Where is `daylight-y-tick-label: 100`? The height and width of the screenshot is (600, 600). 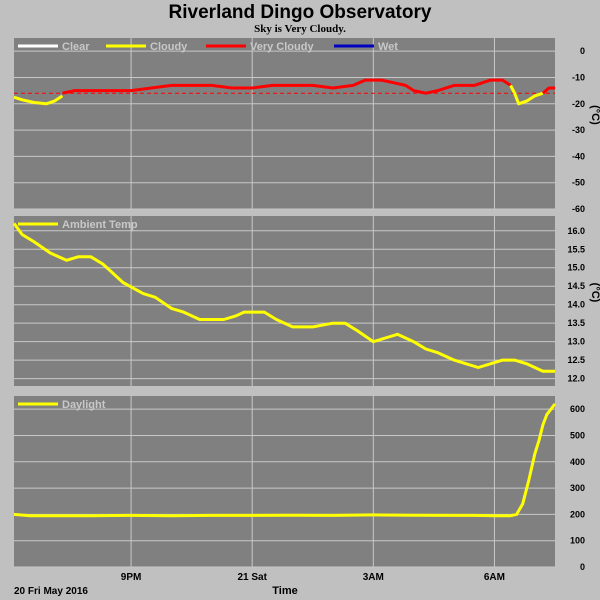
daylight-y-tick-label: 100 is located at coordinates (577, 541).